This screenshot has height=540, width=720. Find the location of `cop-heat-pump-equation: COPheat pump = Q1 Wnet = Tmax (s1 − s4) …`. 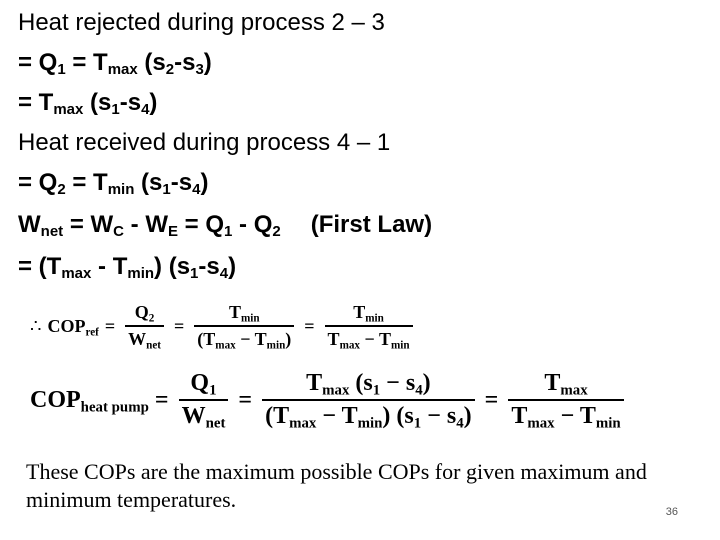

cop-heat-pump-equation: COPheat pump = Q1 Wnet = Tmax (s1 − s4) … is located at coordinates (329, 400).